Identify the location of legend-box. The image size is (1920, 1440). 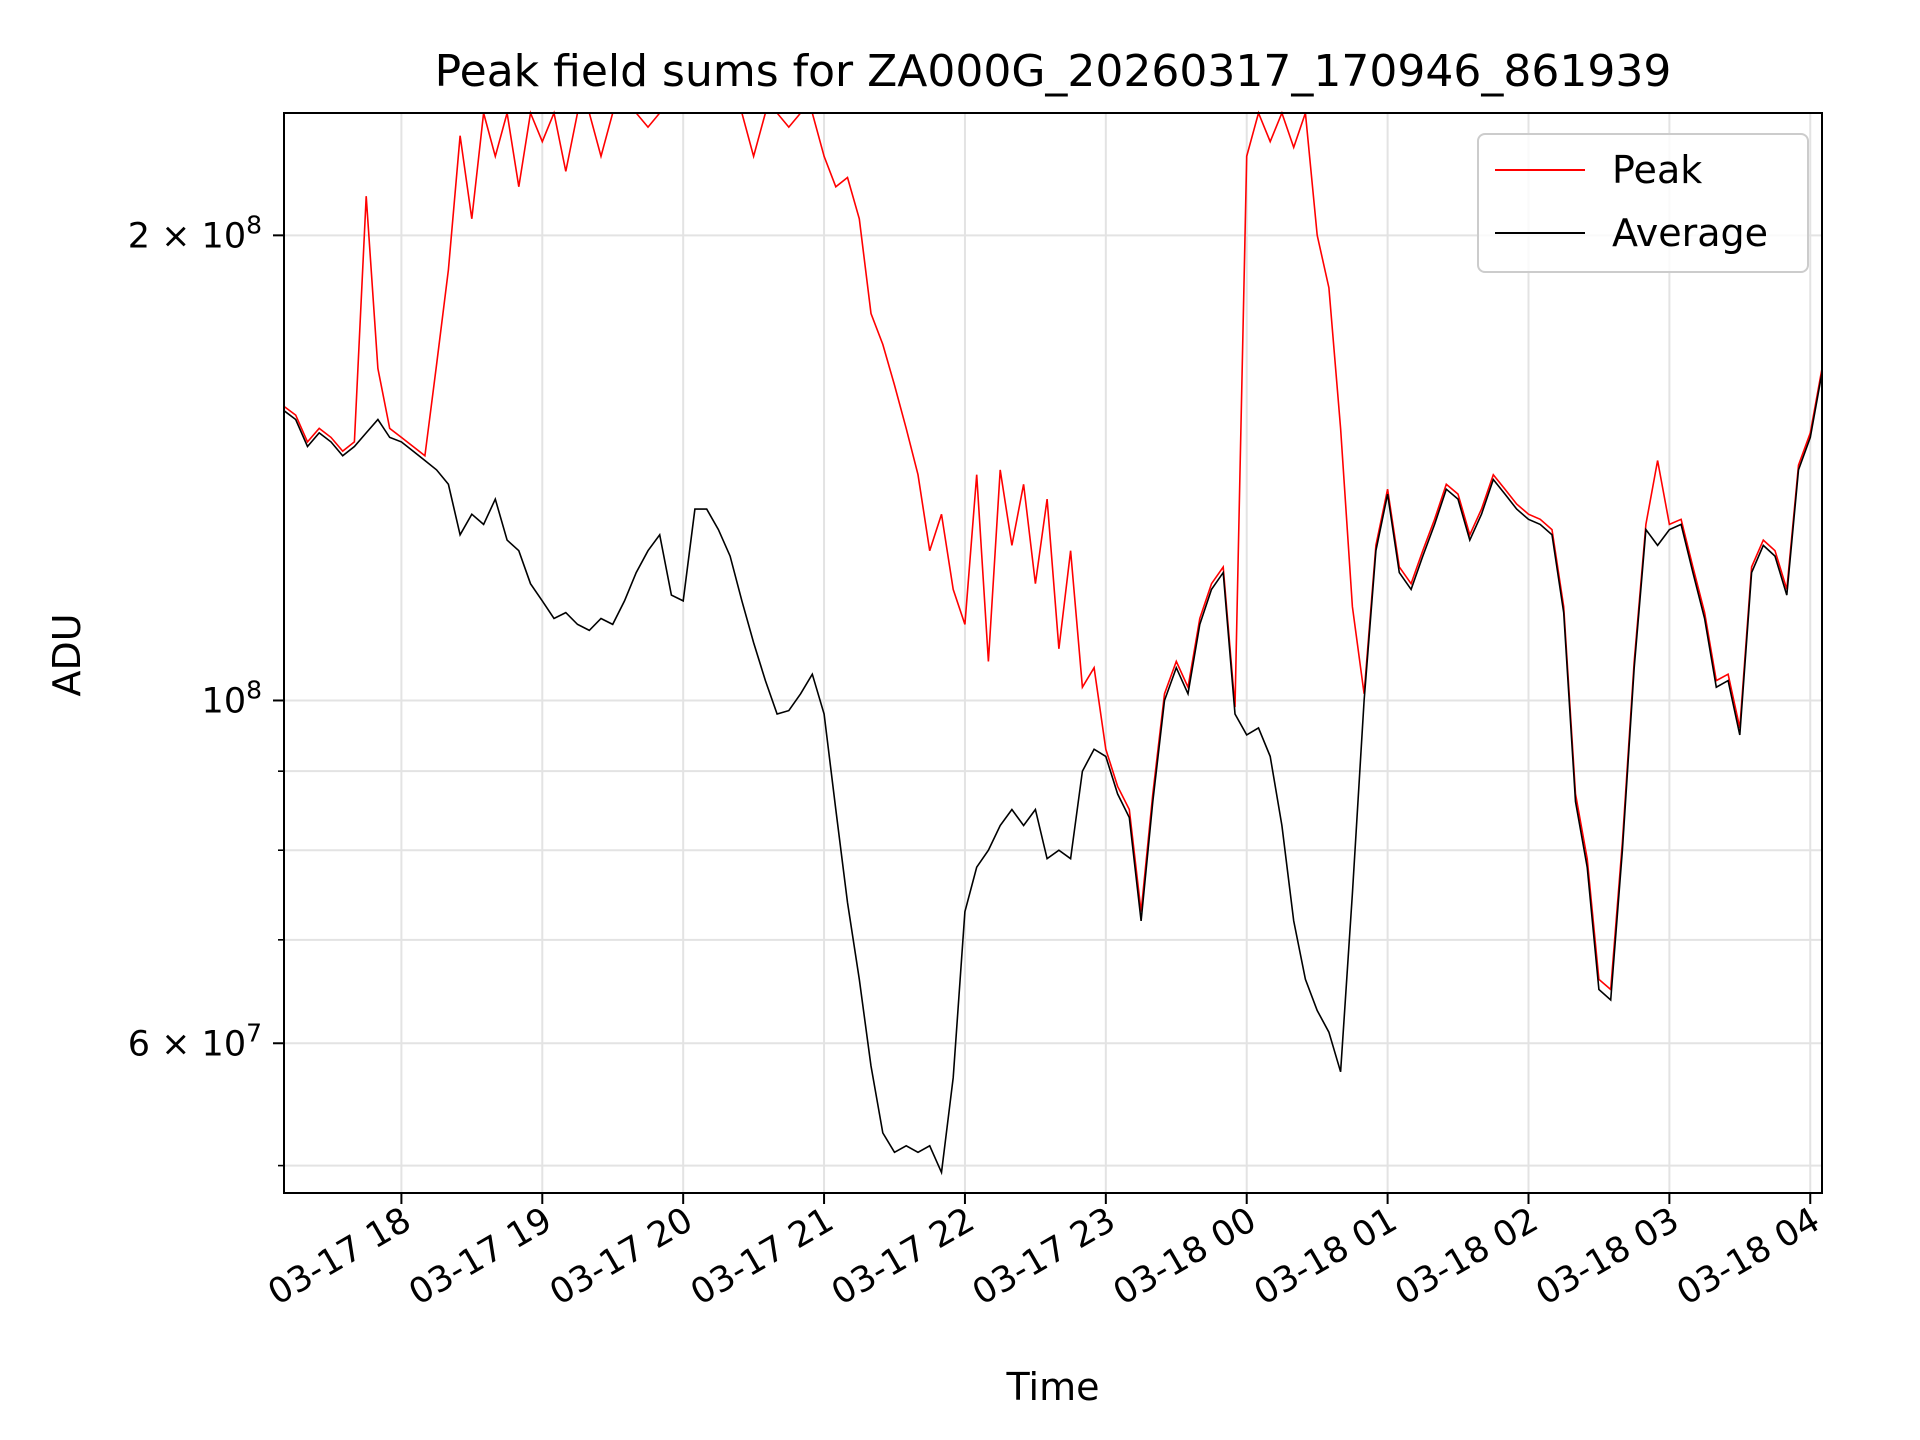
(1643, 203).